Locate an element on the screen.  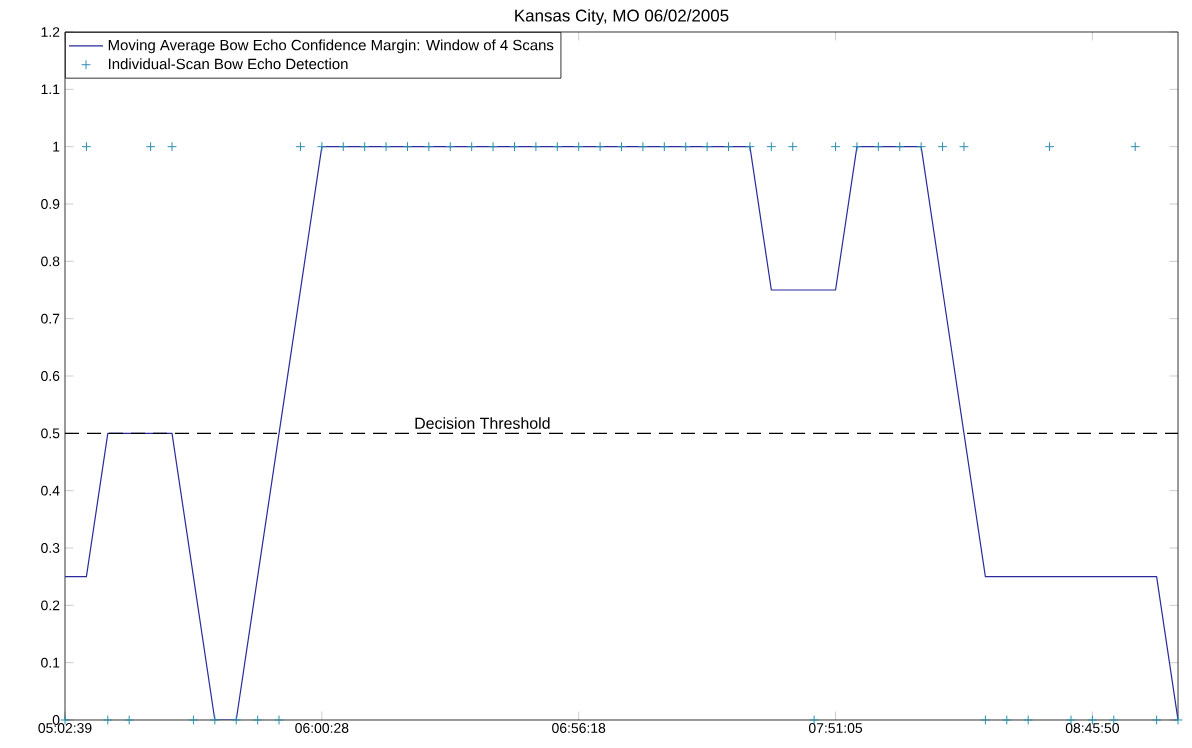
y-tick-label: 1.1 is located at coordinates (50, 89).